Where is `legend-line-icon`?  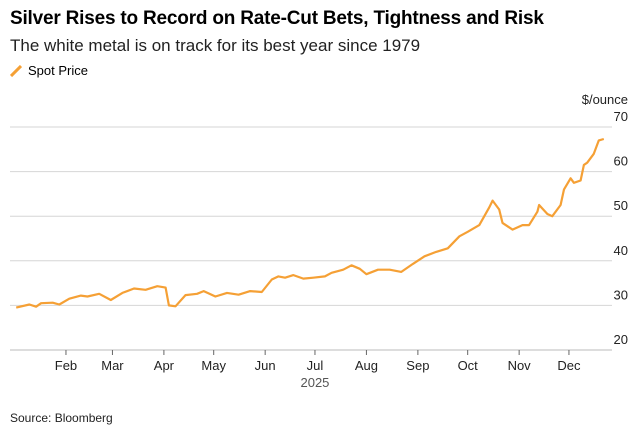
legend-line-icon is located at coordinates (16, 70).